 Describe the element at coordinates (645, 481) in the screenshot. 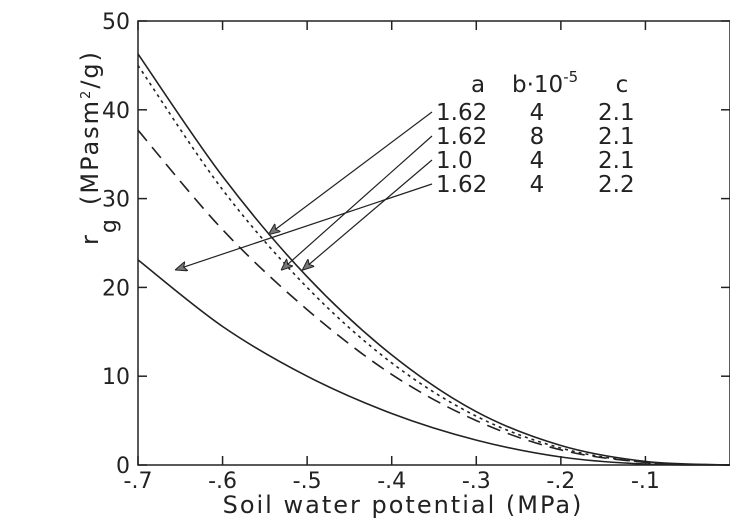

I see `x-tick-label: -.1` at that location.